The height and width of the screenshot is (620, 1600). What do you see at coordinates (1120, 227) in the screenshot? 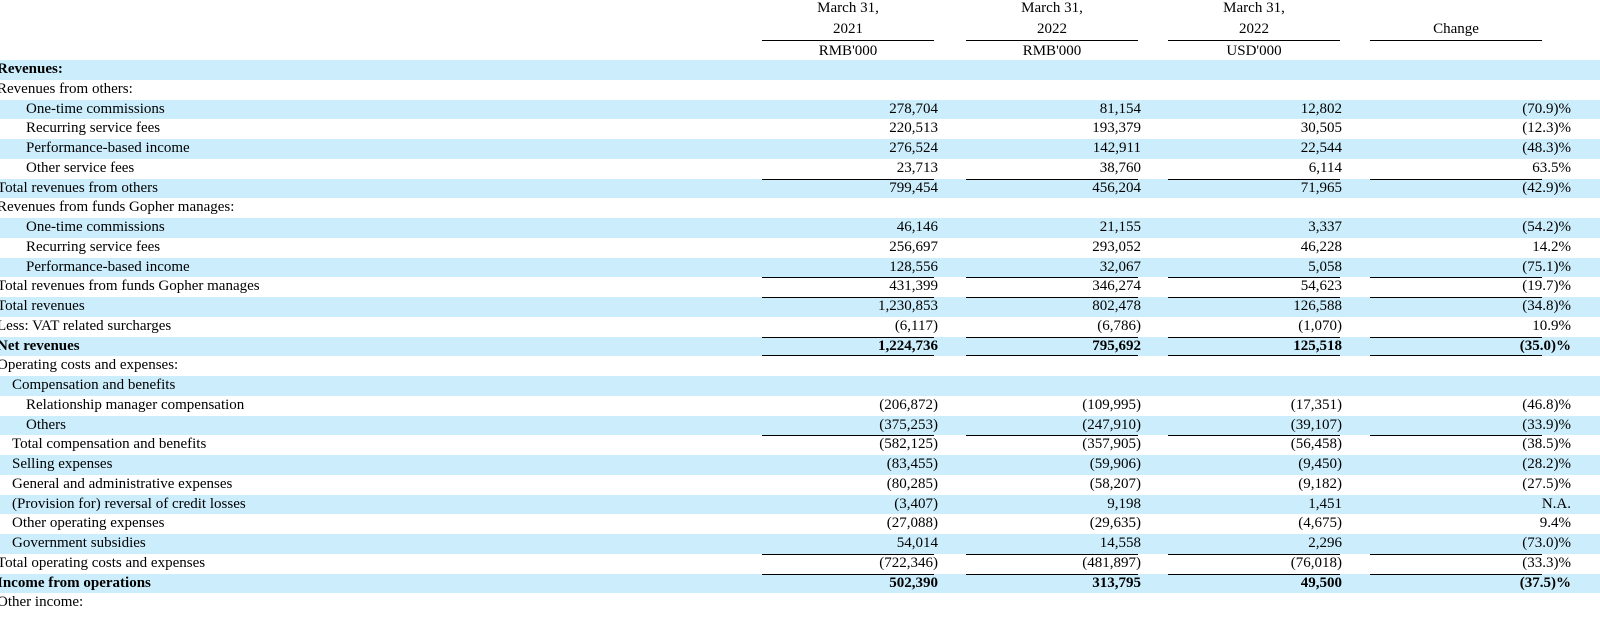
I see `value-2022-rmb: 21,155` at bounding box center [1120, 227].